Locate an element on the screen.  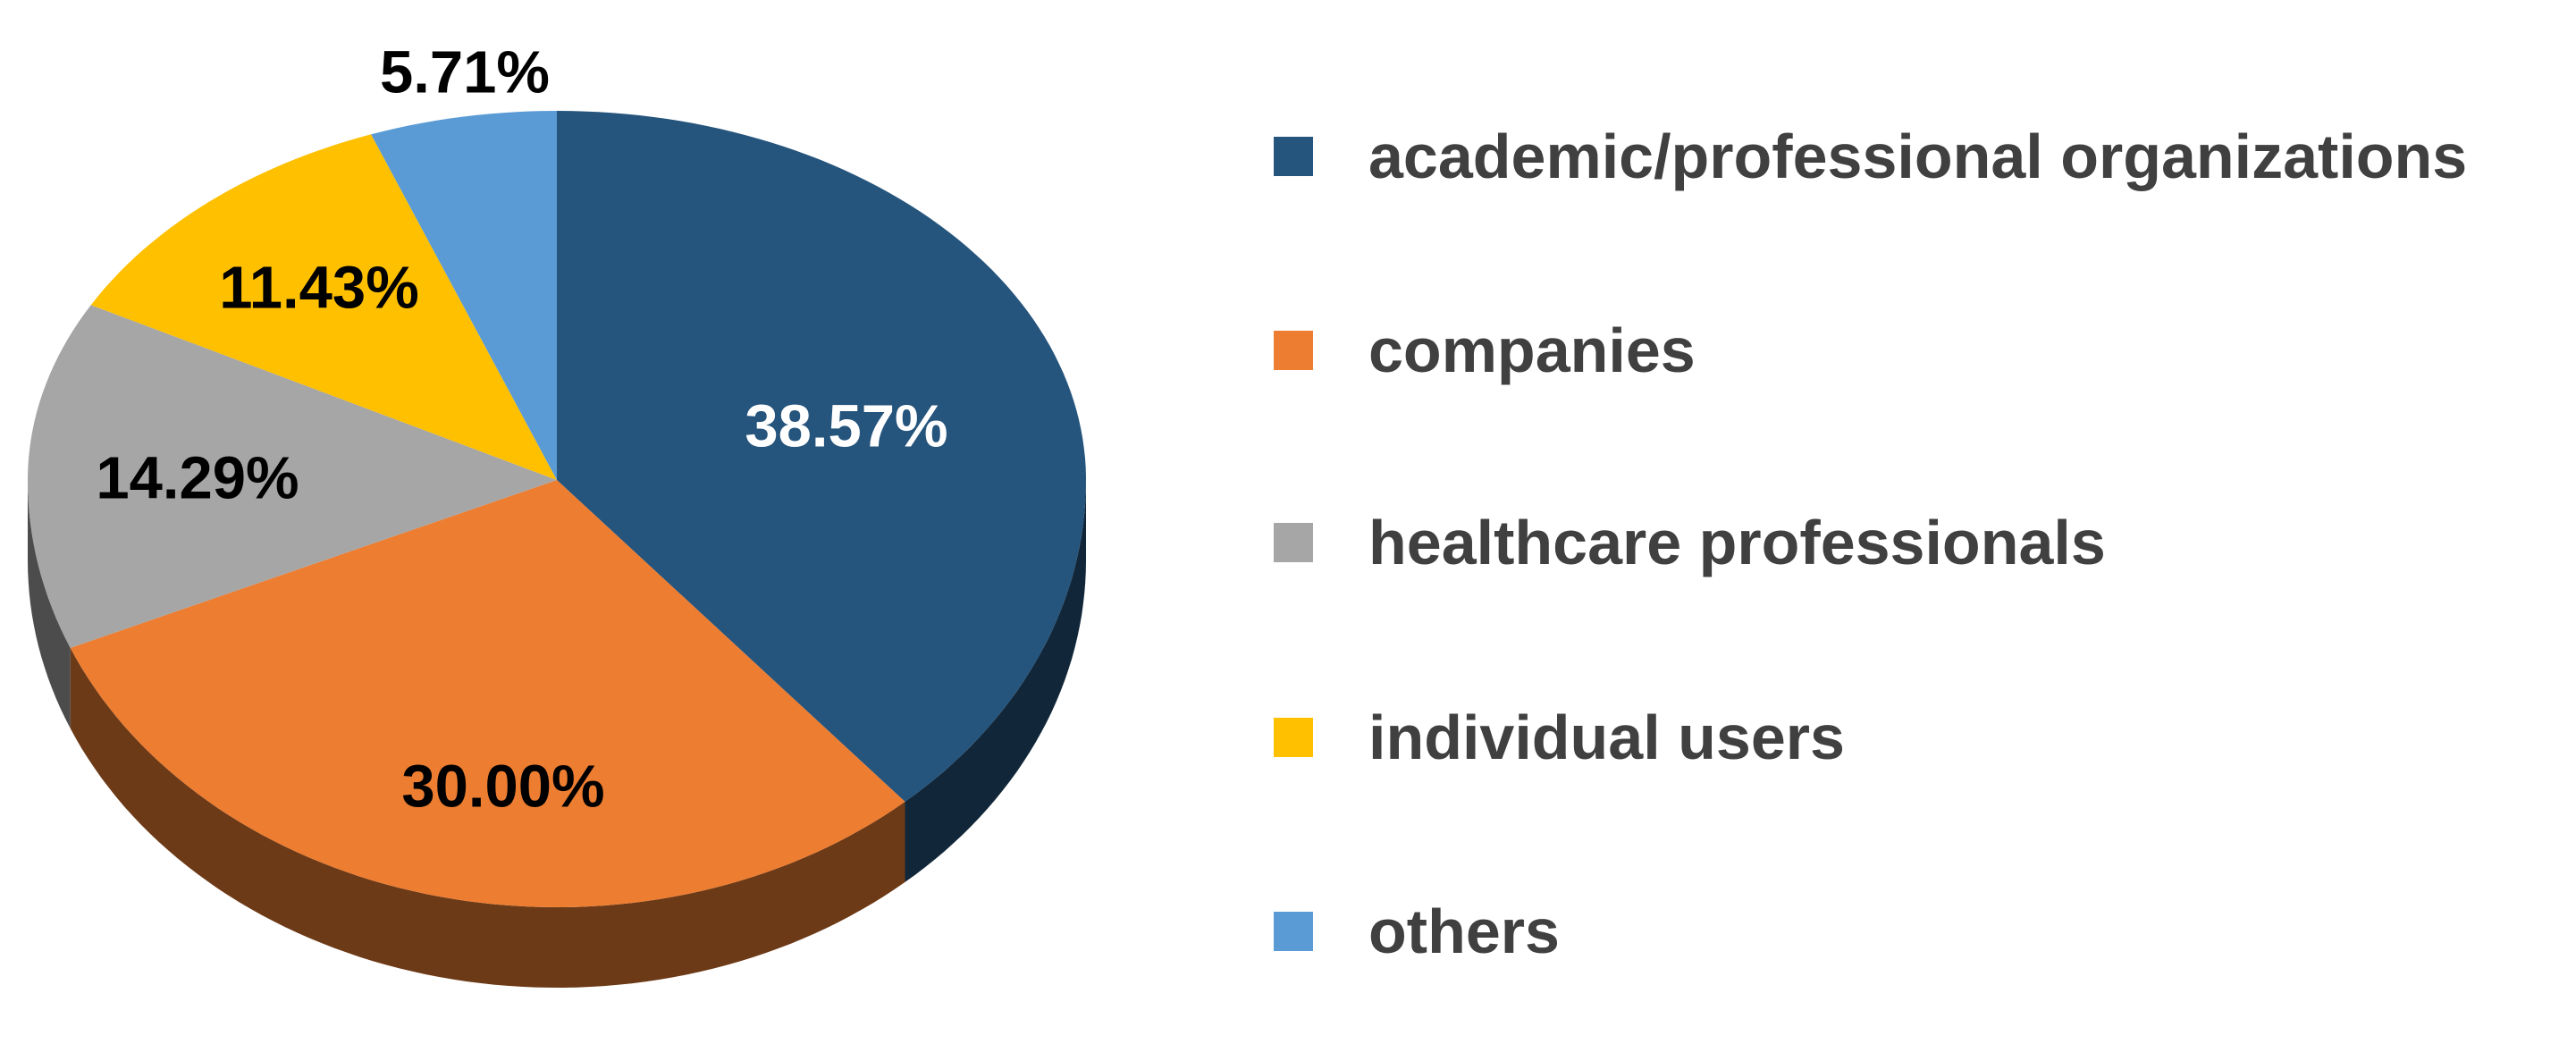
pie-slice-healthcare-professionals is located at coordinates (293, 476).